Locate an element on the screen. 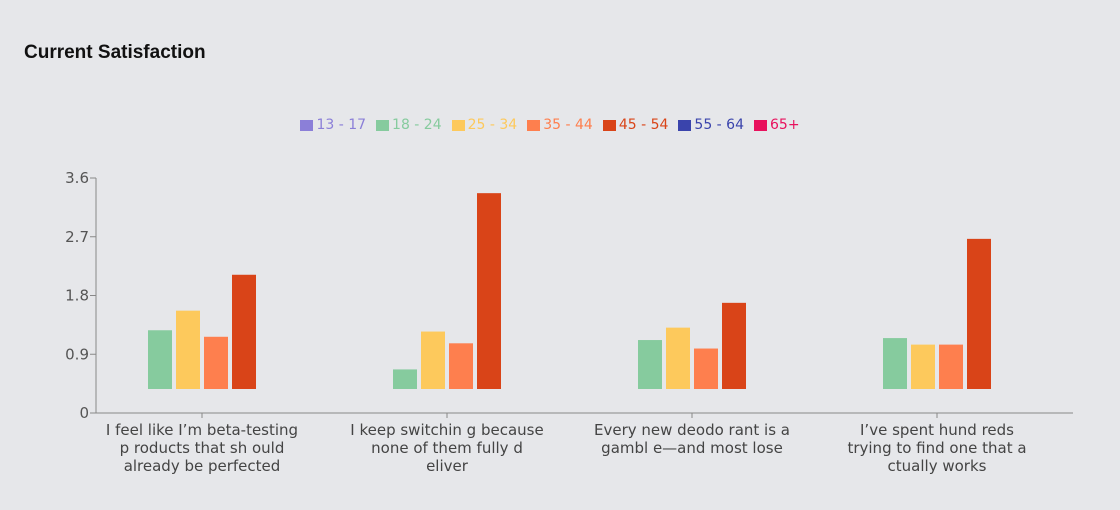 The height and width of the screenshot is (510, 1120). x-tick-label: ctually works is located at coordinates (937, 466).